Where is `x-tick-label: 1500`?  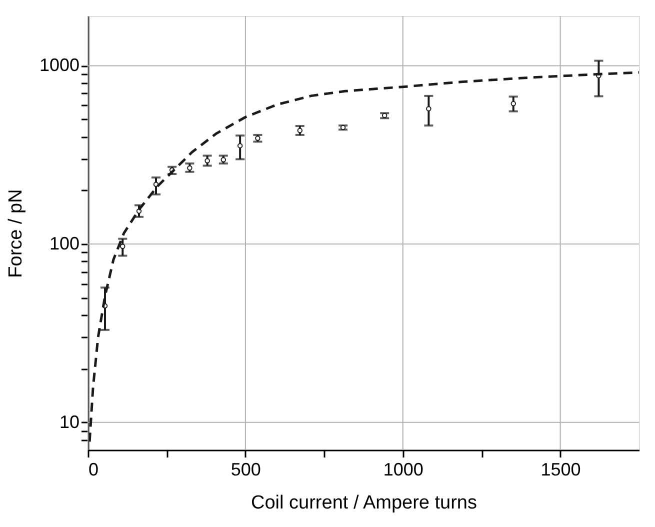
x-tick-label: 1500 is located at coordinates (560, 470).